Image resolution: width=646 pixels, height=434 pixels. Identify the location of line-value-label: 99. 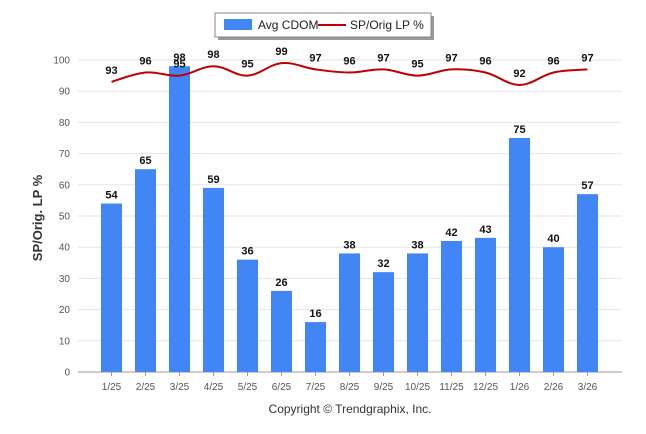
(281, 52).